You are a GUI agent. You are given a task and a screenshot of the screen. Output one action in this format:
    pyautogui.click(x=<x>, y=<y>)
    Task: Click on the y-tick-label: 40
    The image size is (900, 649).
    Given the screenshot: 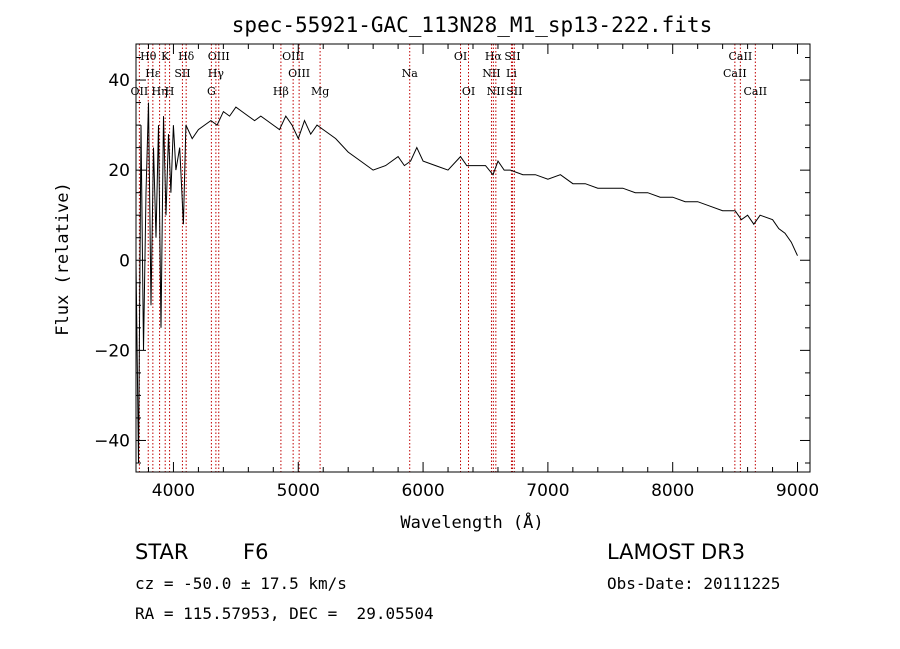 What is the action you would take?
    pyautogui.click(x=119, y=81)
    